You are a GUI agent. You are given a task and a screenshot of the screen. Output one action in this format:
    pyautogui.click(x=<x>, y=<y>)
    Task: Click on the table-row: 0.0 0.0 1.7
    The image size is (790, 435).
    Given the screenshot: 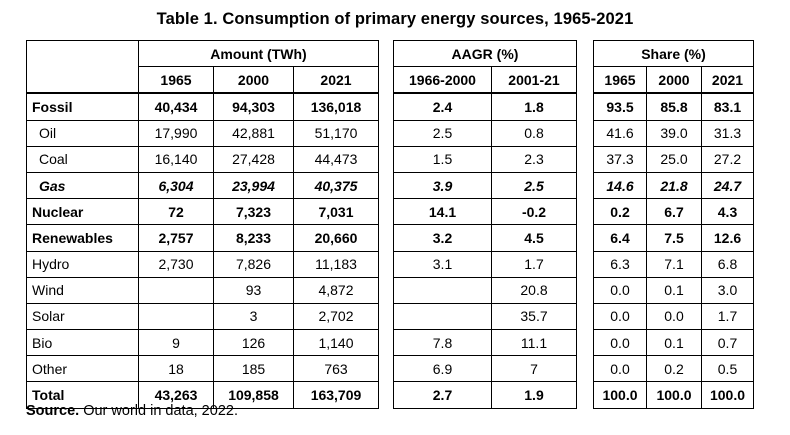 What is the action you would take?
    pyautogui.click(x=673, y=316)
    